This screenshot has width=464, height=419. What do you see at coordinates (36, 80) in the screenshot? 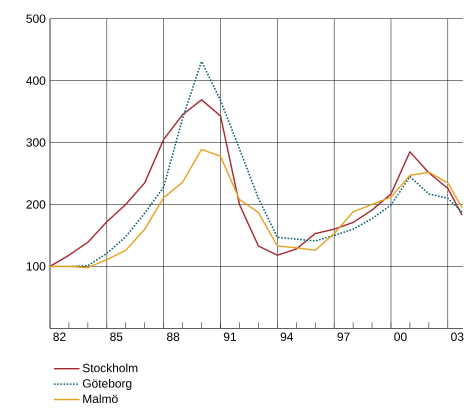
I see `y-tick-label: 400` at bounding box center [36, 80].